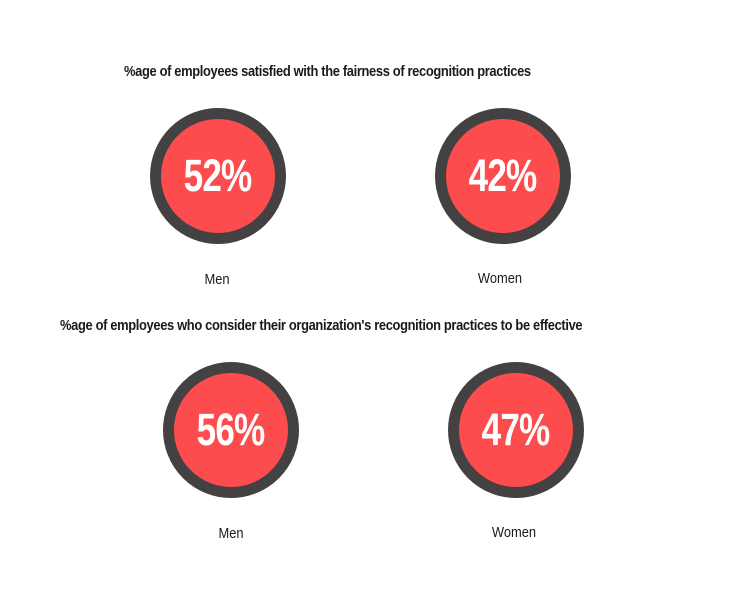 This screenshot has width=751, height=604. I want to click on stat-value-men-effective: 56%, so click(231, 429).